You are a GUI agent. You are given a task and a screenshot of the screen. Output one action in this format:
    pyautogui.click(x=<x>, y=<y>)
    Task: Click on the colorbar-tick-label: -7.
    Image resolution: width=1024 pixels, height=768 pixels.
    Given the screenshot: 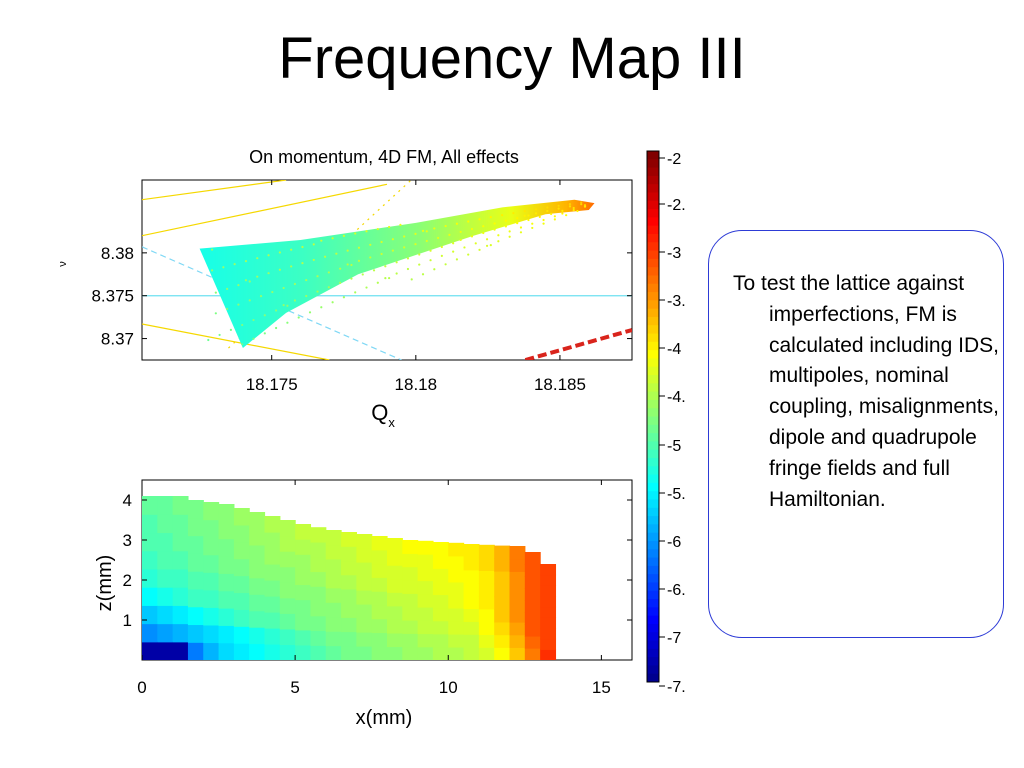 What is the action you would take?
    pyautogui.click(x=676, y=687)
    